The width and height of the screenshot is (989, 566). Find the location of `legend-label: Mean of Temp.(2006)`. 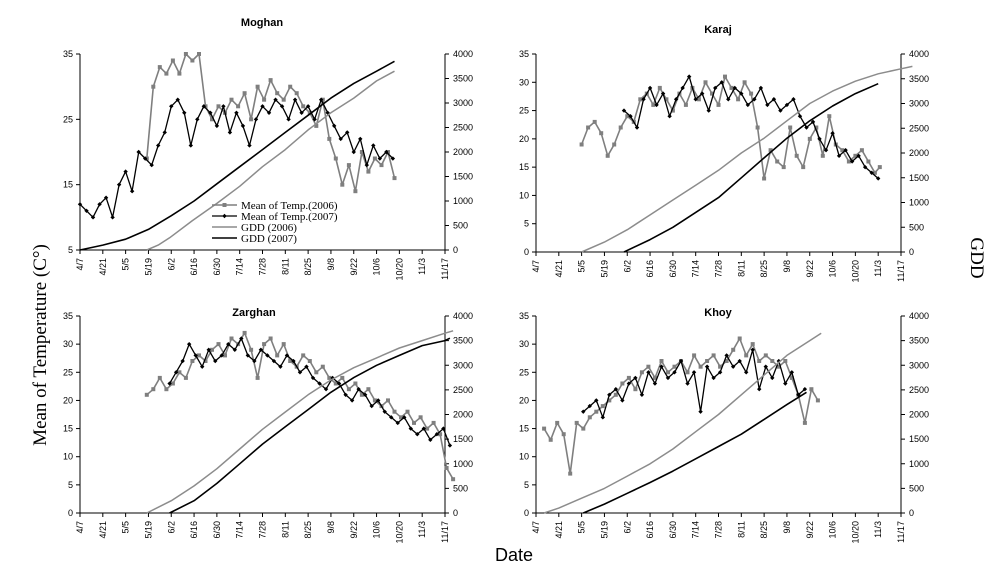

legend-label: Mean of Temp.(2006) is located at coordinates (289, 206).